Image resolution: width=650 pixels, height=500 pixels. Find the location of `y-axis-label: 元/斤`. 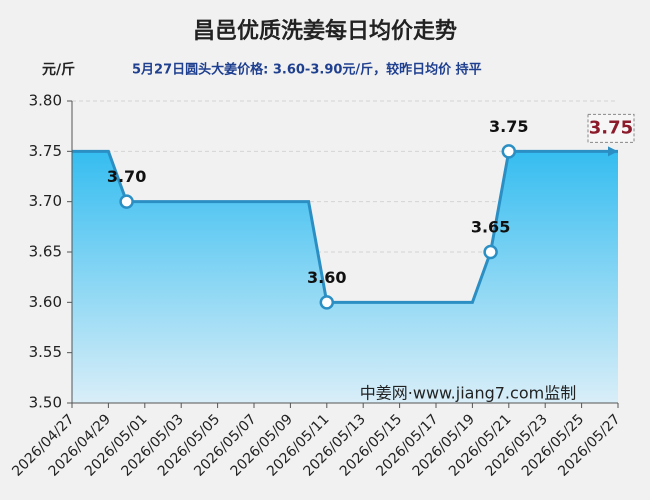

y-axis-label: 元/斤 is located at coordinates (58, 69).